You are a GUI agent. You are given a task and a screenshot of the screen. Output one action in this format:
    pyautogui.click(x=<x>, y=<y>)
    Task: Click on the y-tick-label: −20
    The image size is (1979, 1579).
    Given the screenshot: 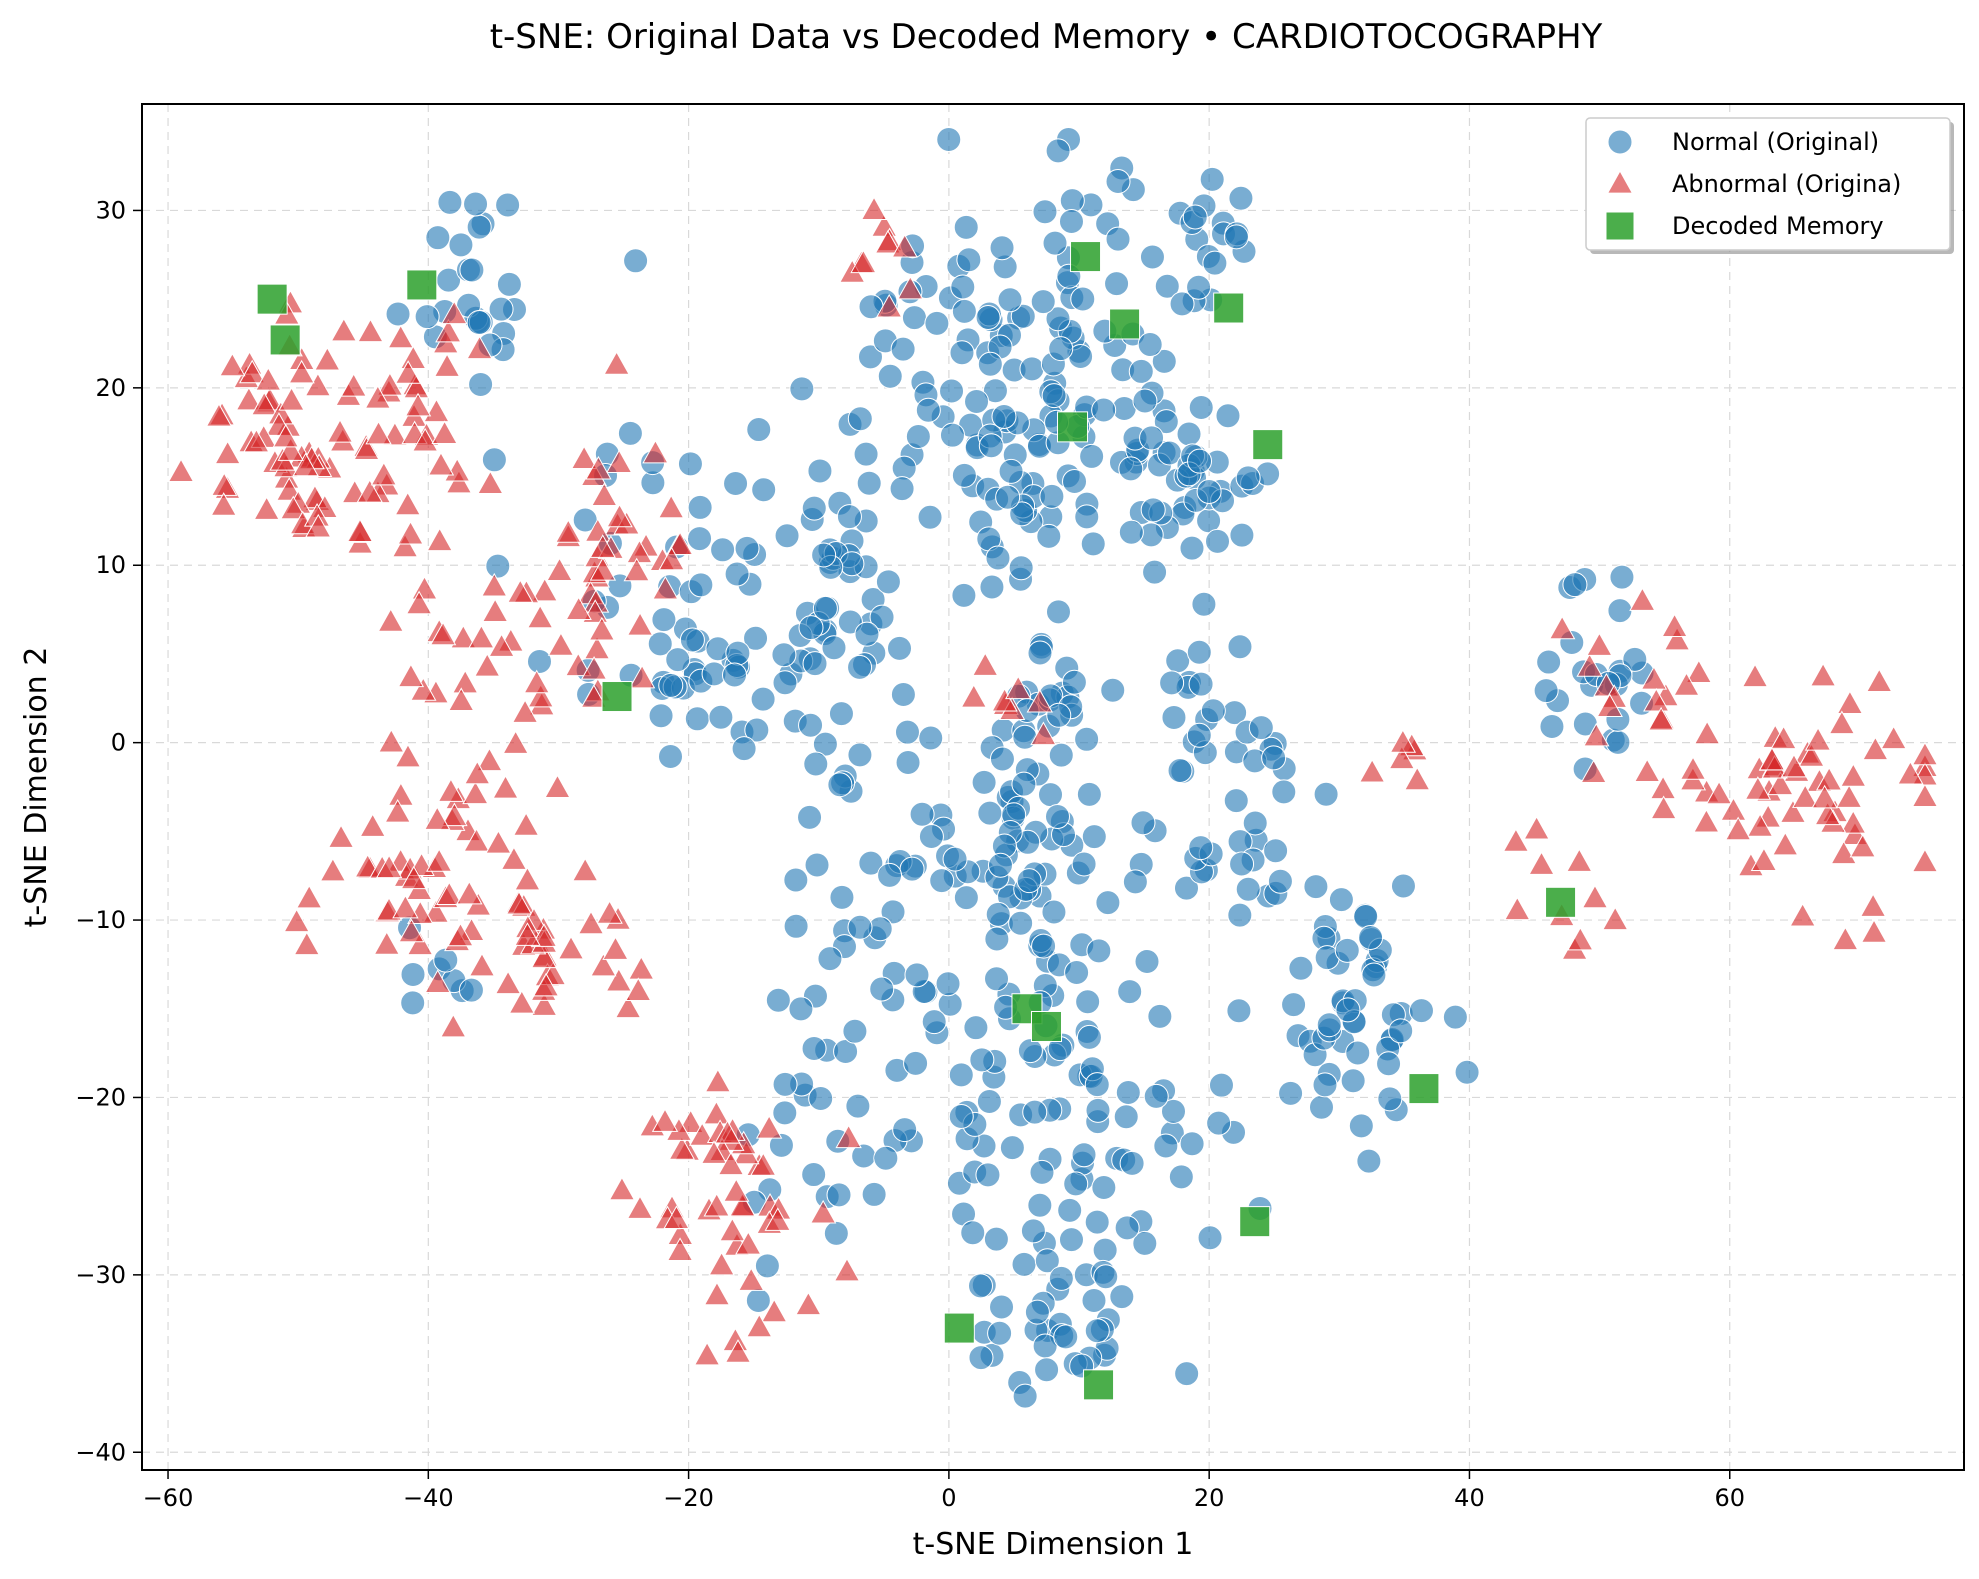 What is the action you would take?
    pyautogui.click(x=100, y=1097)
    